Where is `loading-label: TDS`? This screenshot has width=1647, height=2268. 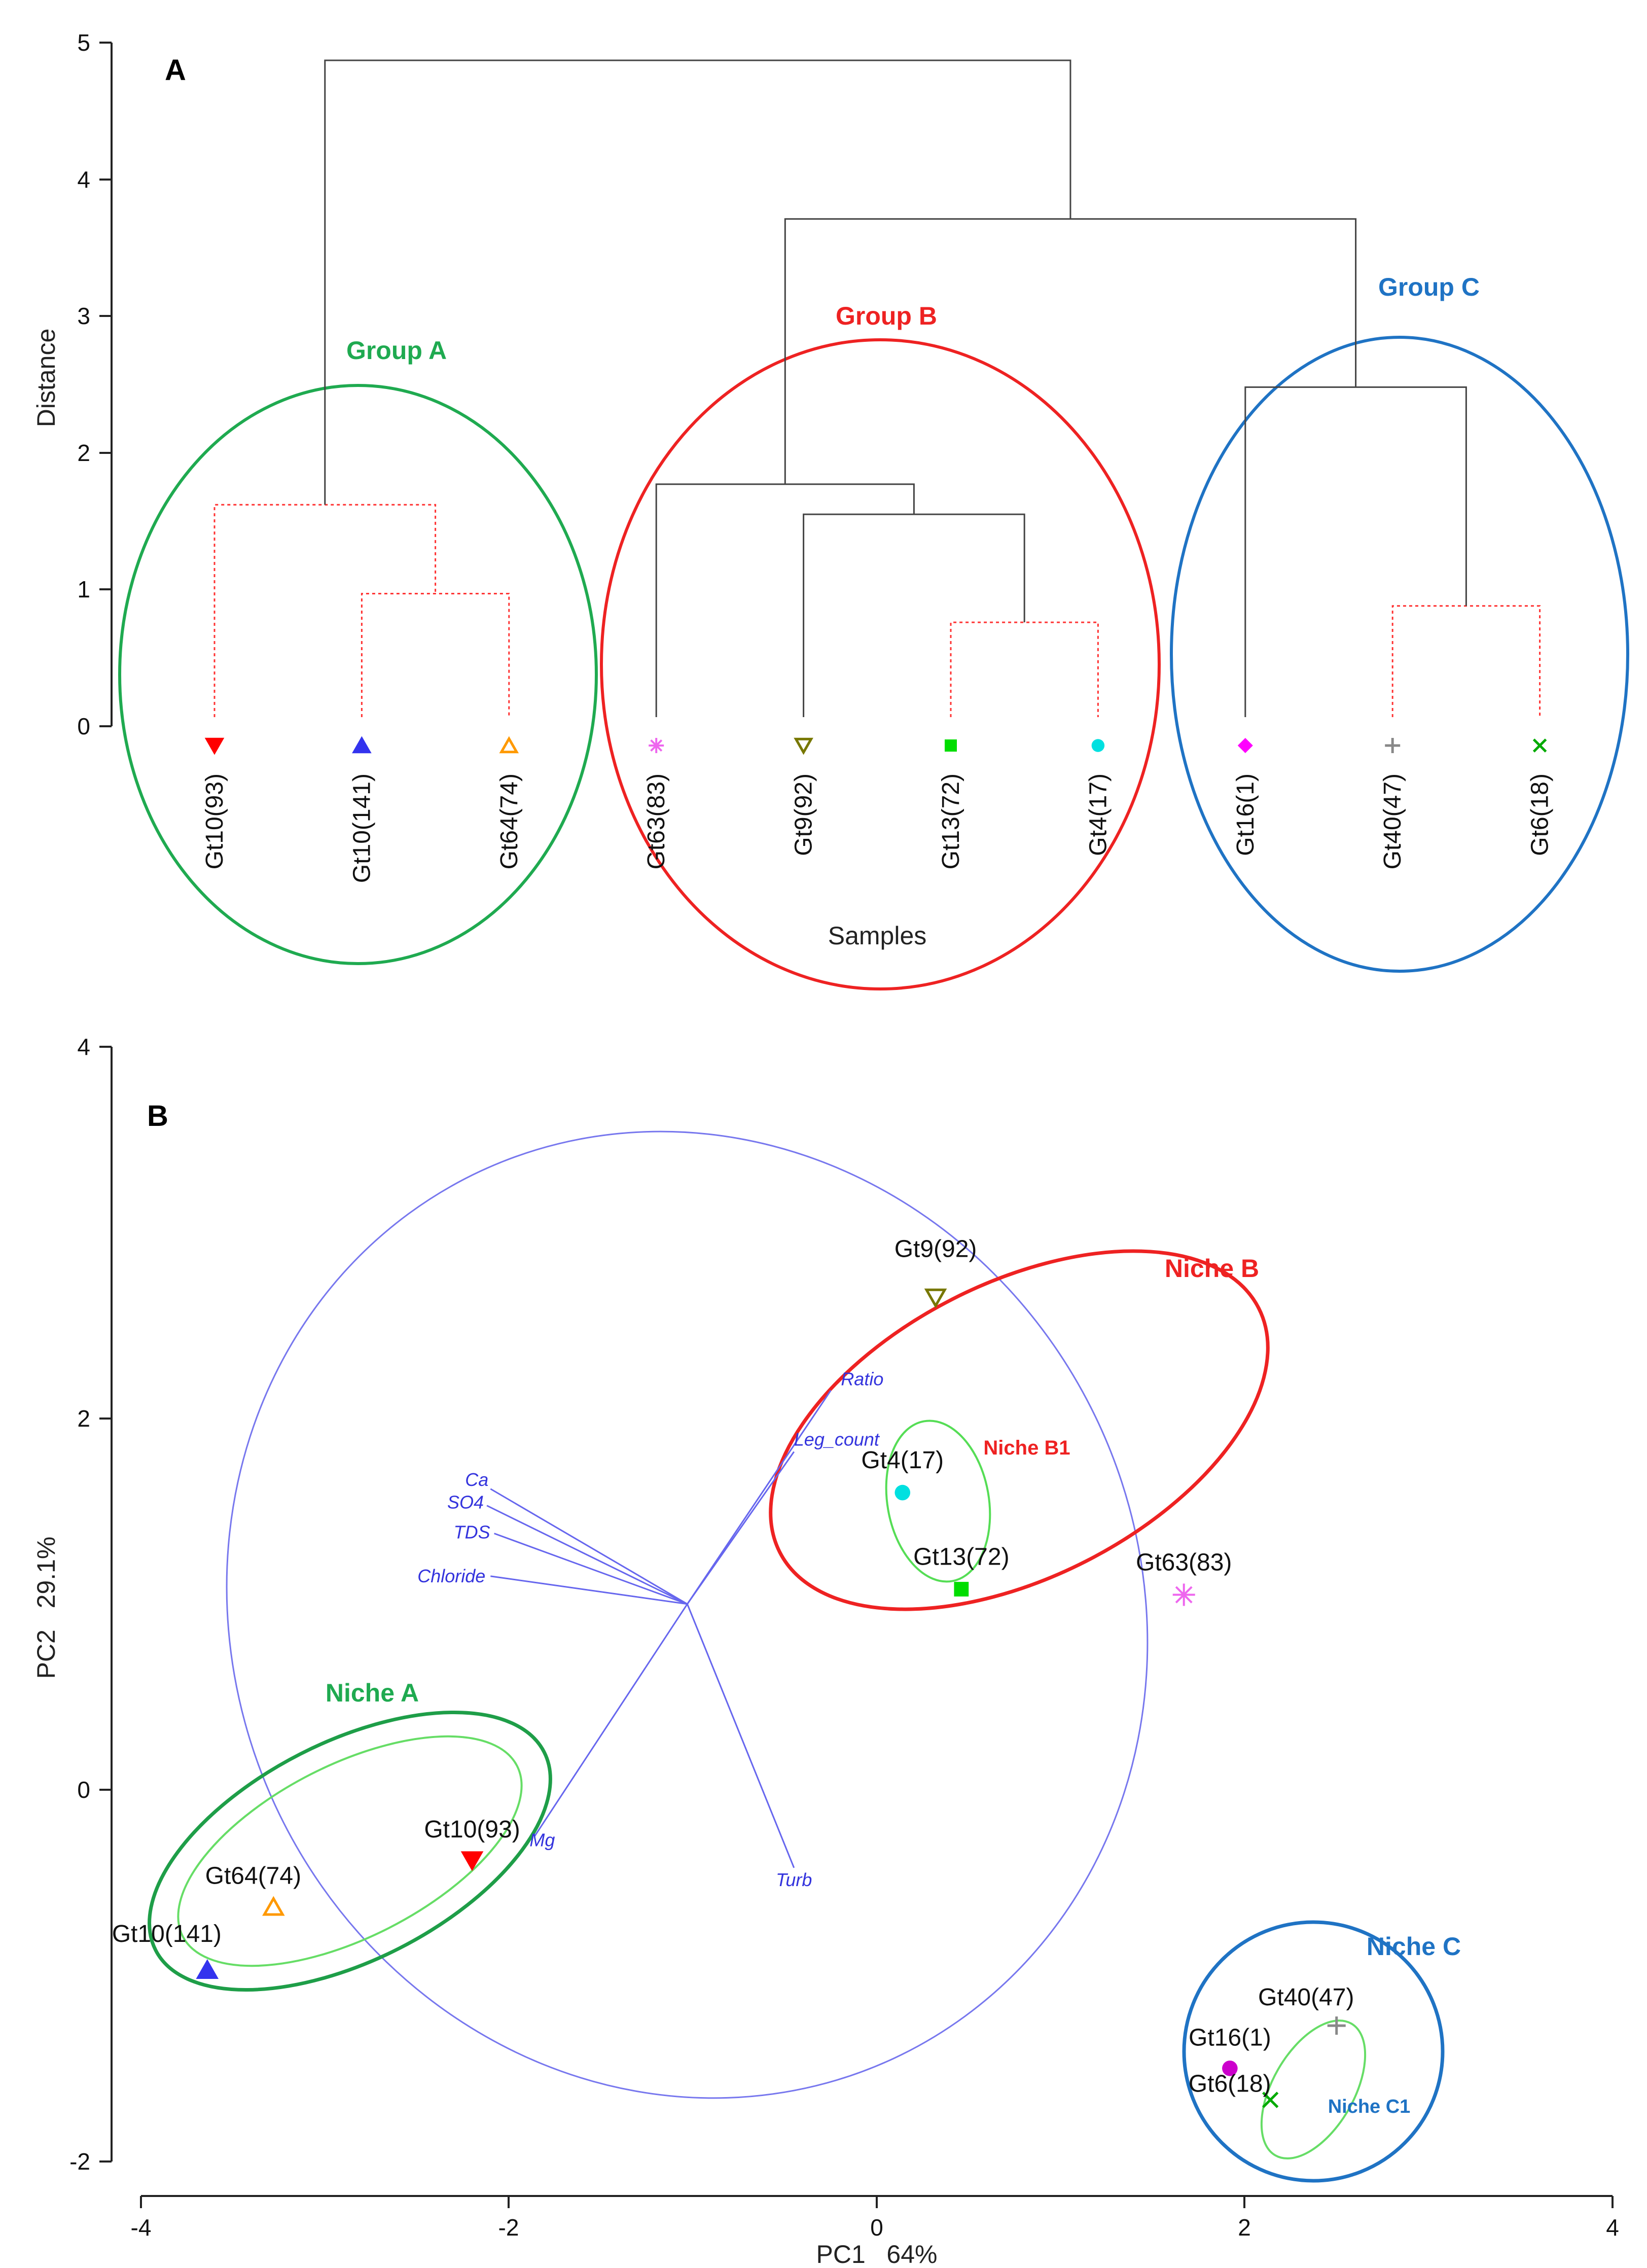 loading-label: TDS is located at coordinates (472, 1533).